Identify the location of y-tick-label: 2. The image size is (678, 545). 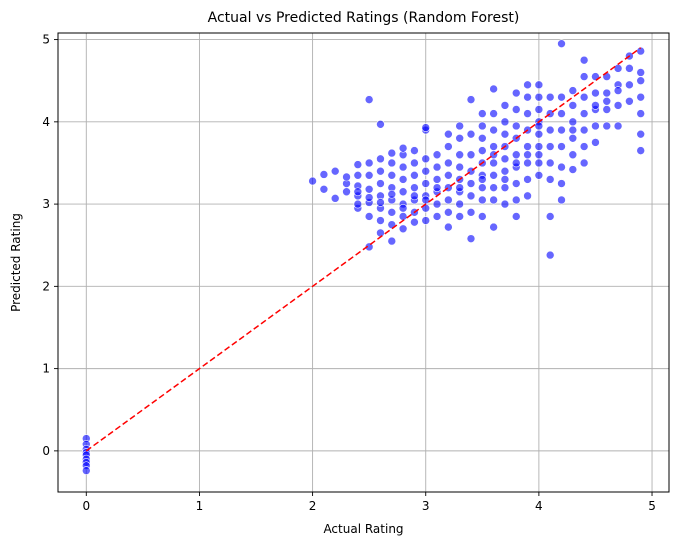
(46, 286).